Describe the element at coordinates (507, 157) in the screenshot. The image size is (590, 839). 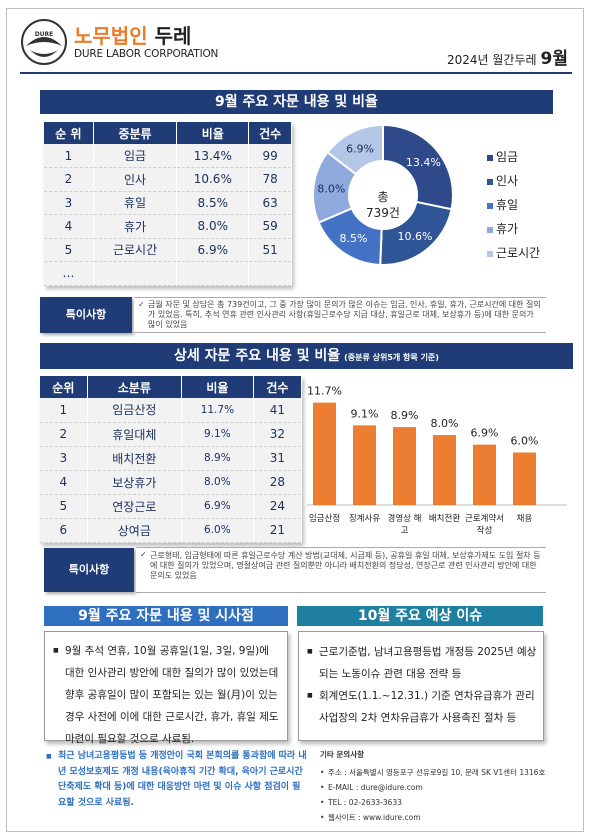
I see `legend-label: 임금` at that location.